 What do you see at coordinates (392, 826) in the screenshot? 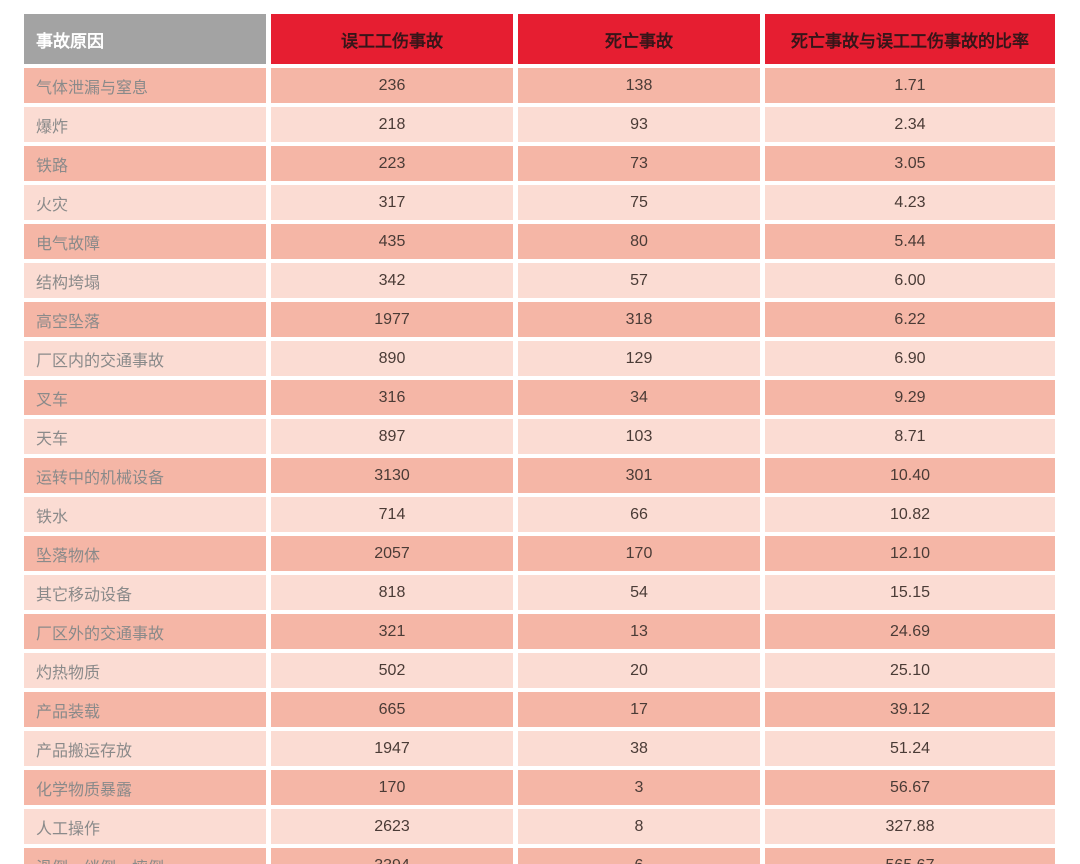
I see `lost-time-injuries-cell: 2623` at bounding box center [392, 826].